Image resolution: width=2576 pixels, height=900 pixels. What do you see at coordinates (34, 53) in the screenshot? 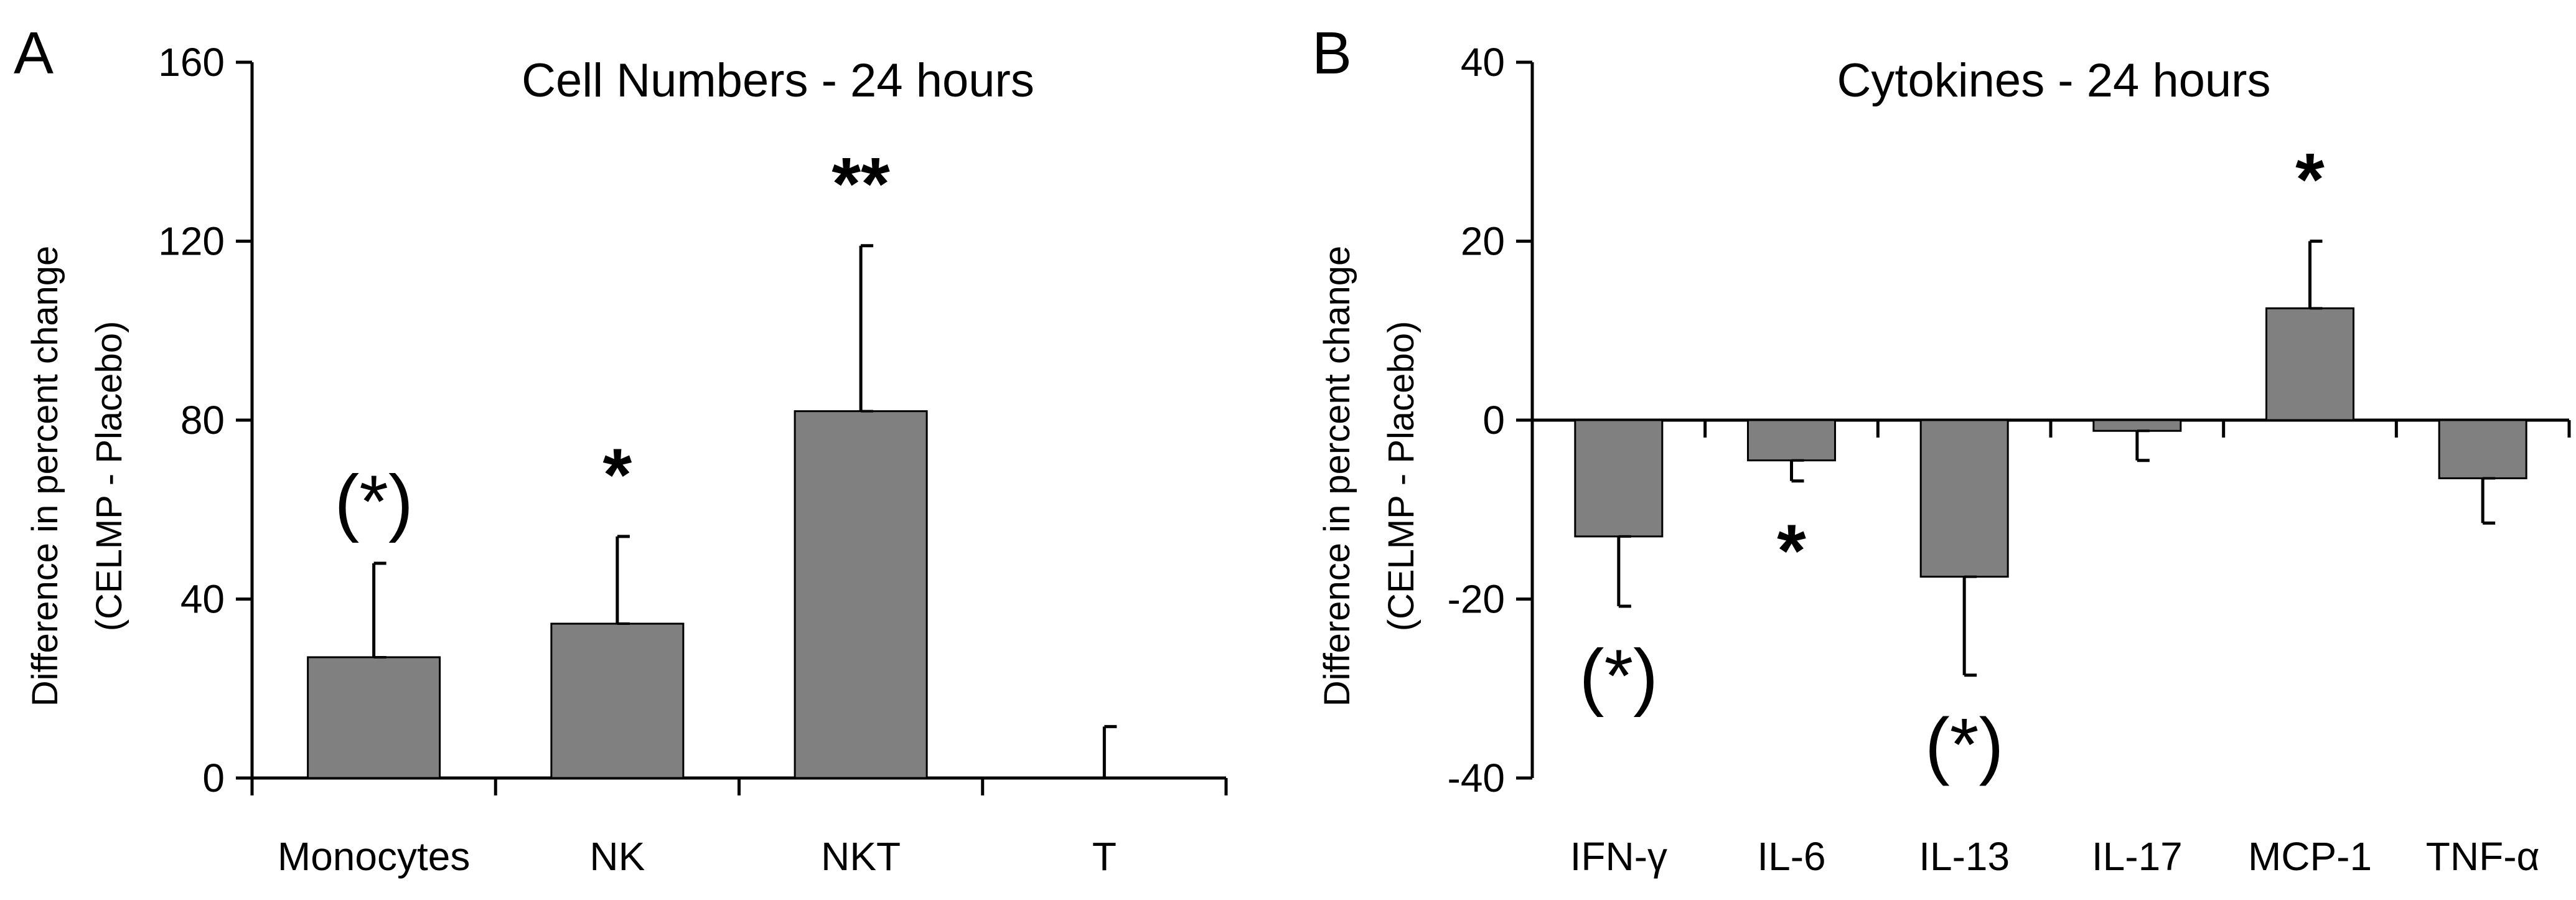
I see `panel-letter-a: A` at bounding box center [34, 53].